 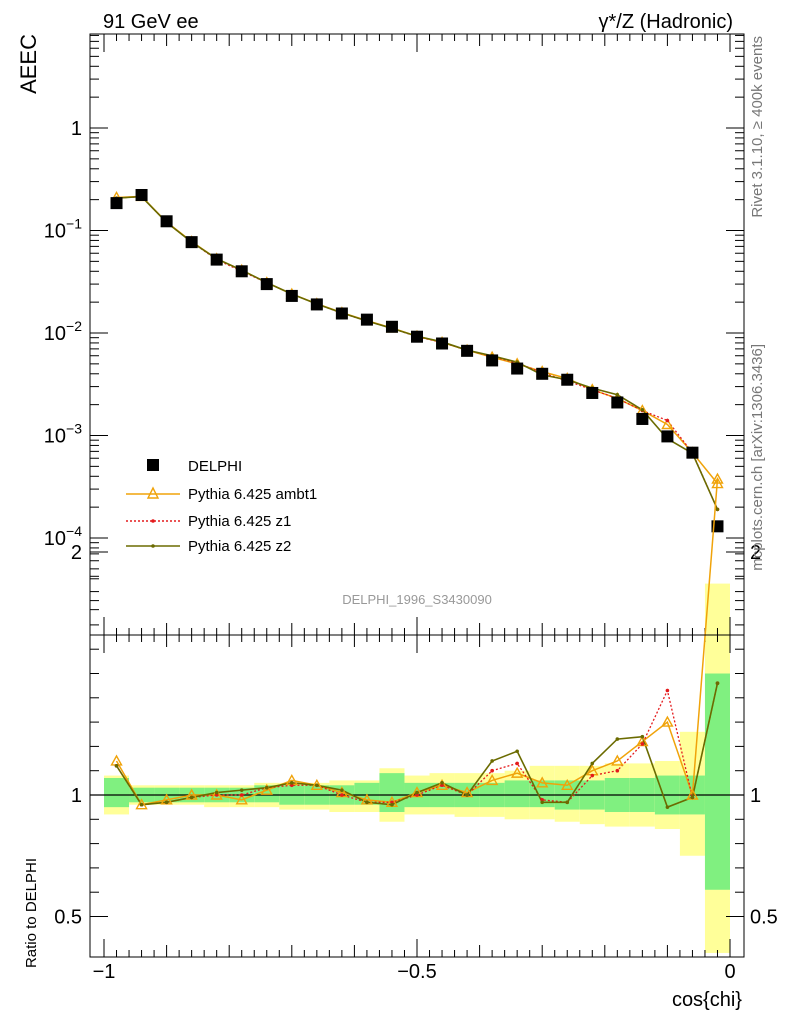 I want to click on y-tick-label: 10⁻¹, so click(x=63, y=229).